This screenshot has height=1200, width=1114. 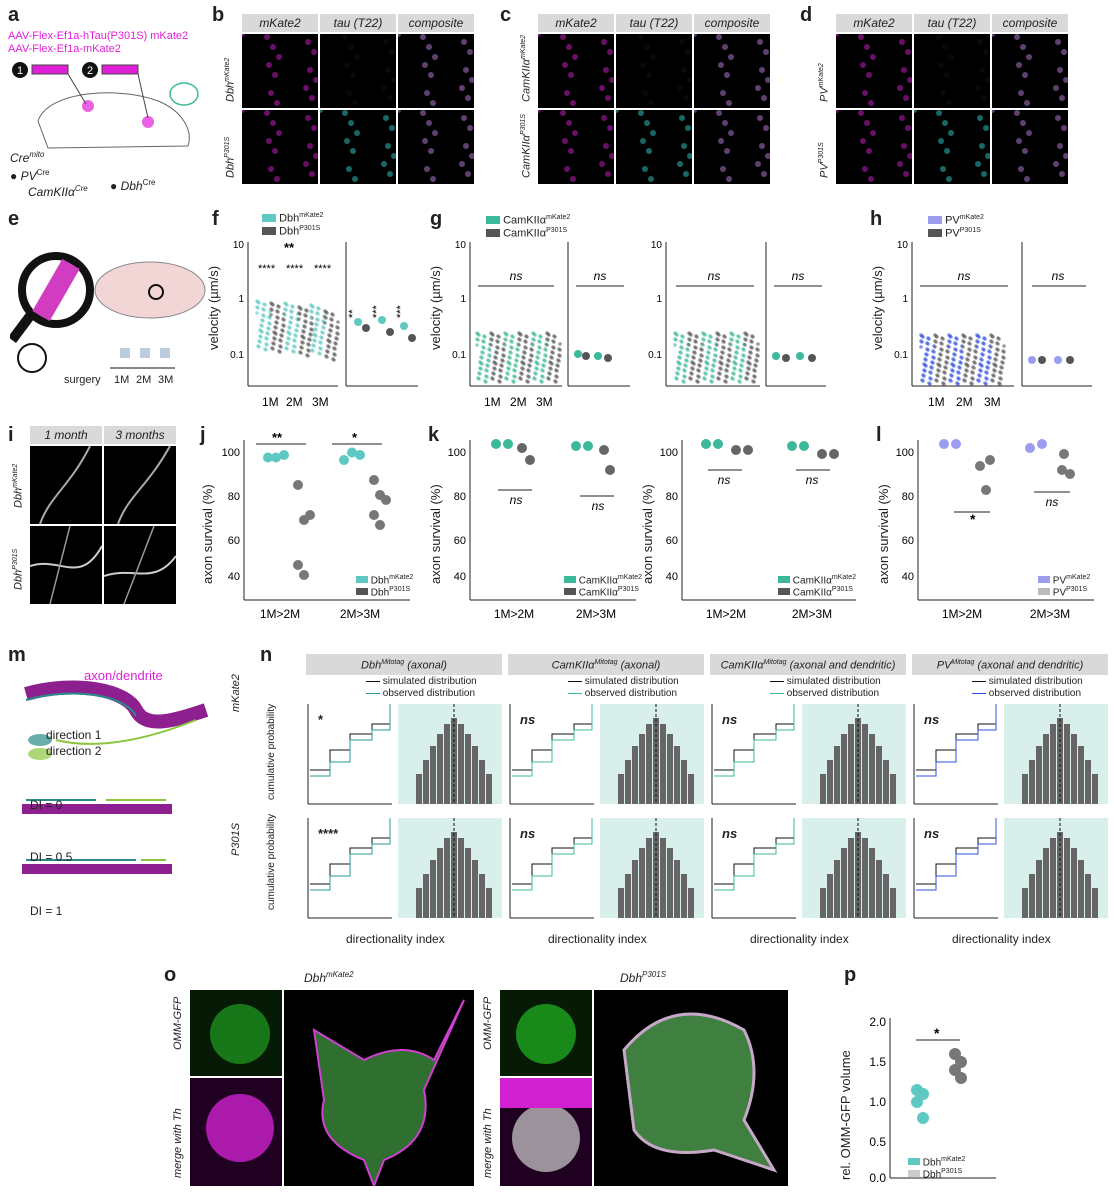 I want to click on k-ns-3: ns, so click(x=724, y=480).